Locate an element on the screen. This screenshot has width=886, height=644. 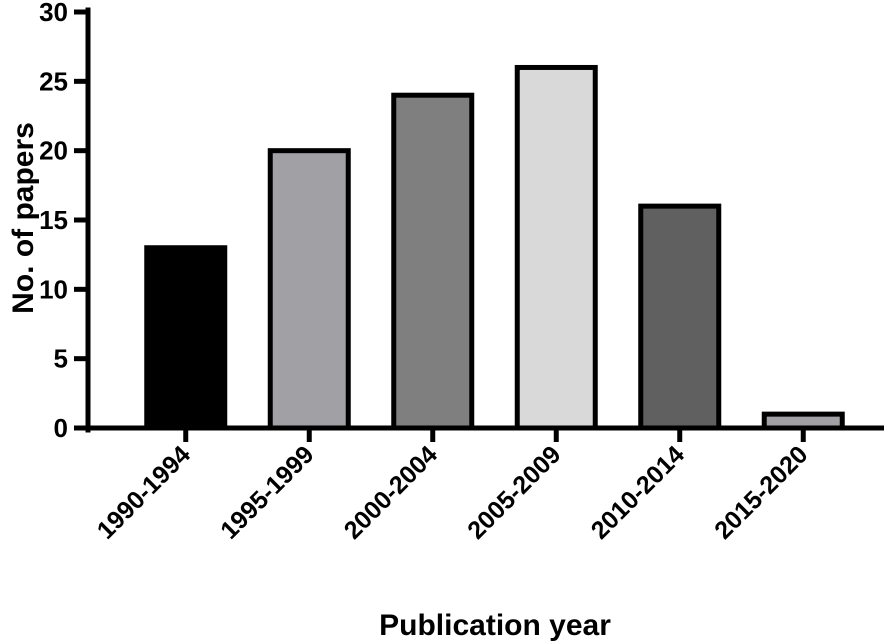
y-tick-label-25: 25 is located at coordinates (53, 81).